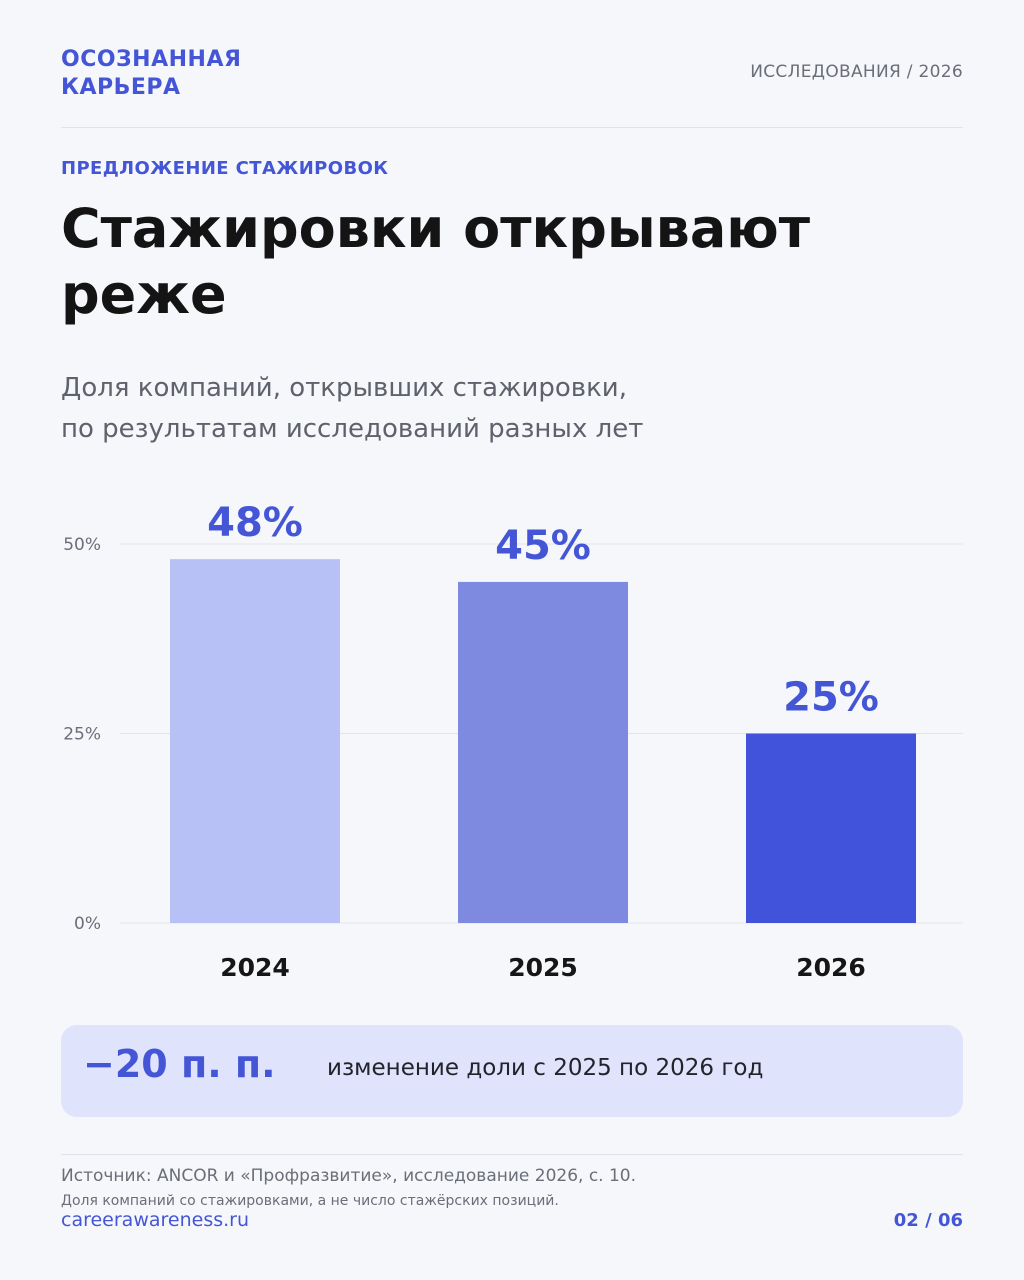  Describe the element at coordinates (151, 59) in the screenshot. I see `brand-line-1: ОСОЗНАННАЯ` at that location.